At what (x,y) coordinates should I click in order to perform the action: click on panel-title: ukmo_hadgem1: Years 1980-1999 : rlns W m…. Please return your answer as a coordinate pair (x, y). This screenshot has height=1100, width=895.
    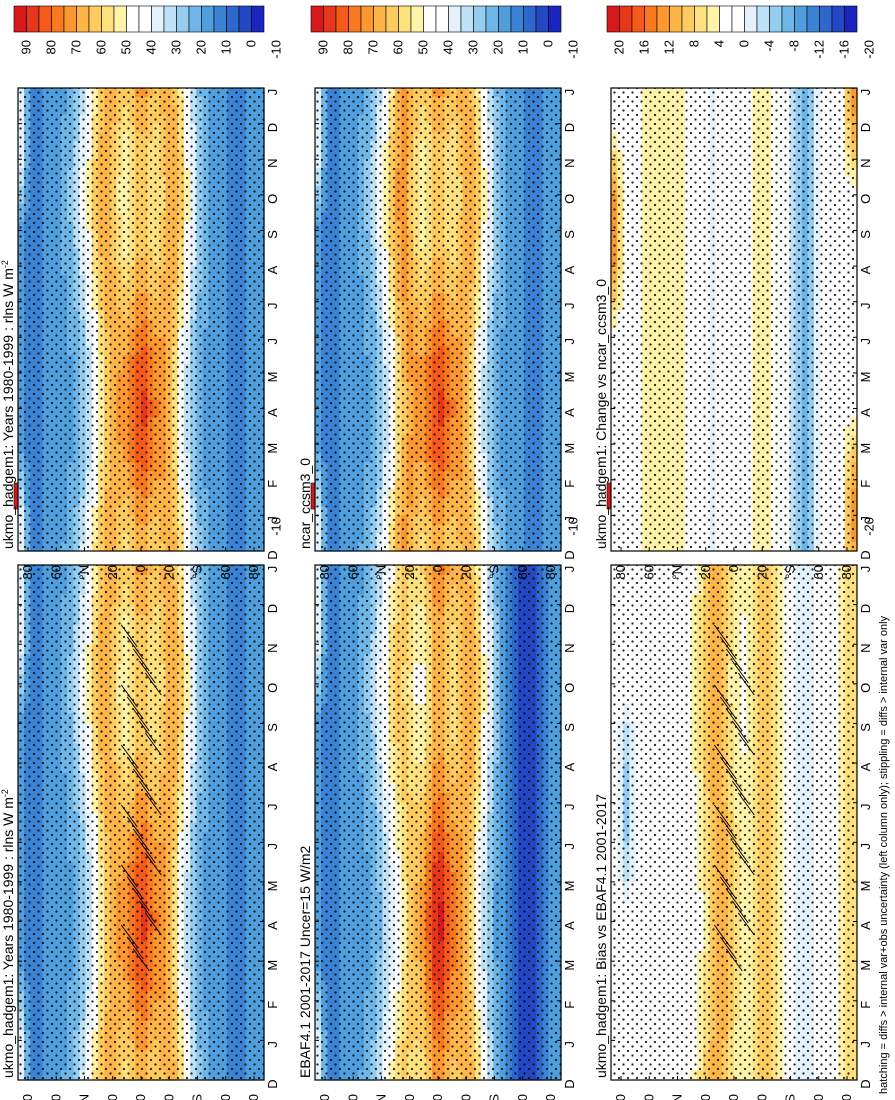
    Looking at the image, I should click on (8, 933).